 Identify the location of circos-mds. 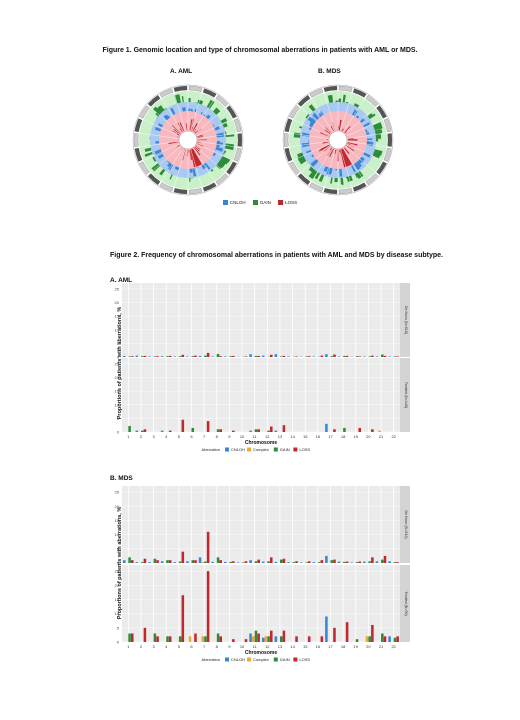
(338, 140).